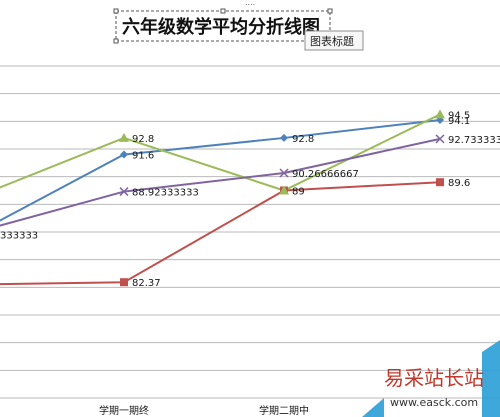  I want to click on category-label: 学期二期中, so click(284, 410).